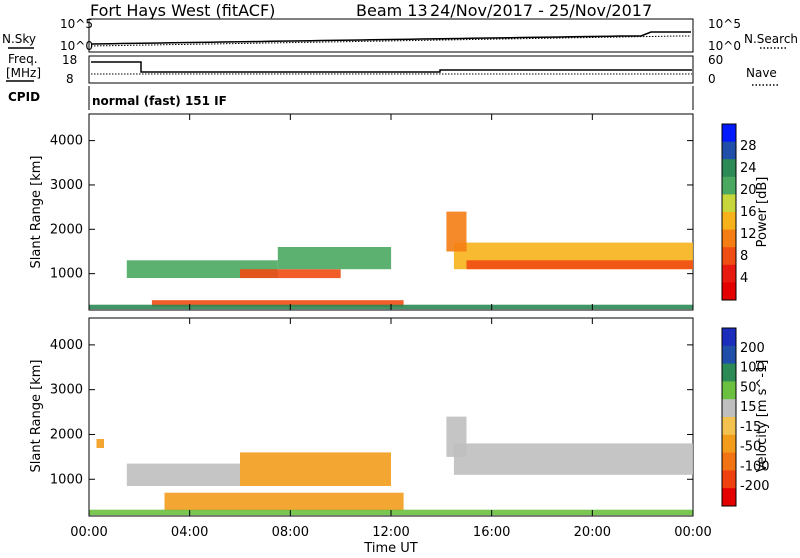 This screenshot has height=558, width=800. Describe the element at coordinates (66, 434) in the screenshot. I see `velocity-ytick-label: 2000` at that location.